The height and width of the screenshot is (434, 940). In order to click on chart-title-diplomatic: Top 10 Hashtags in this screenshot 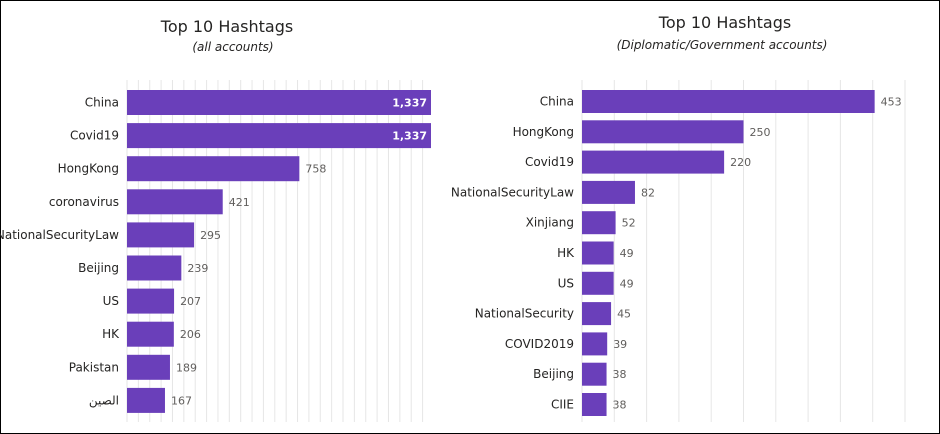, I will do `click(725, 22)`.